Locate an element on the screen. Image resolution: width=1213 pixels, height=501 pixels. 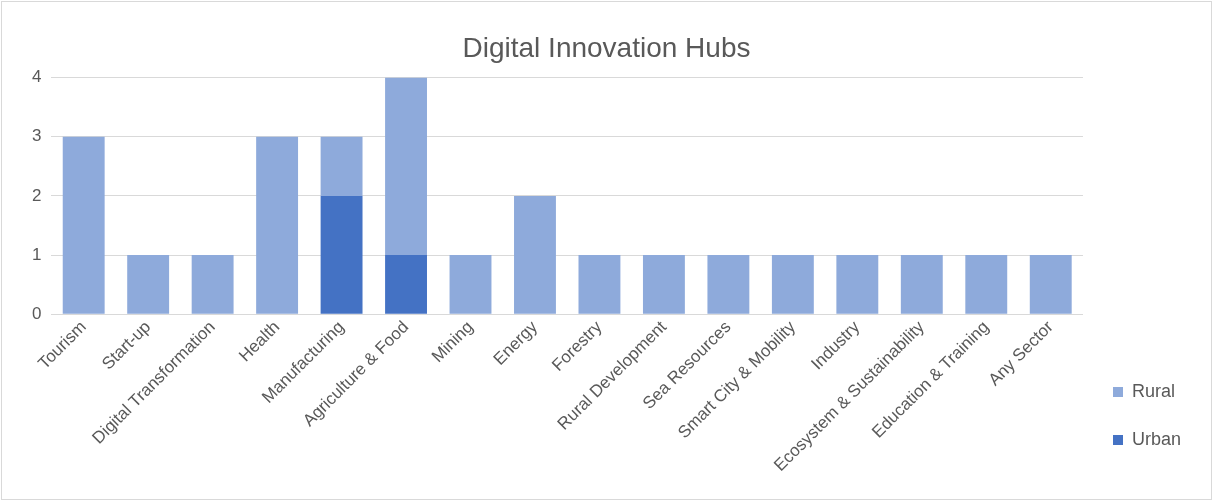
y-tick-label: 1 is located at coordinates (36, 254).